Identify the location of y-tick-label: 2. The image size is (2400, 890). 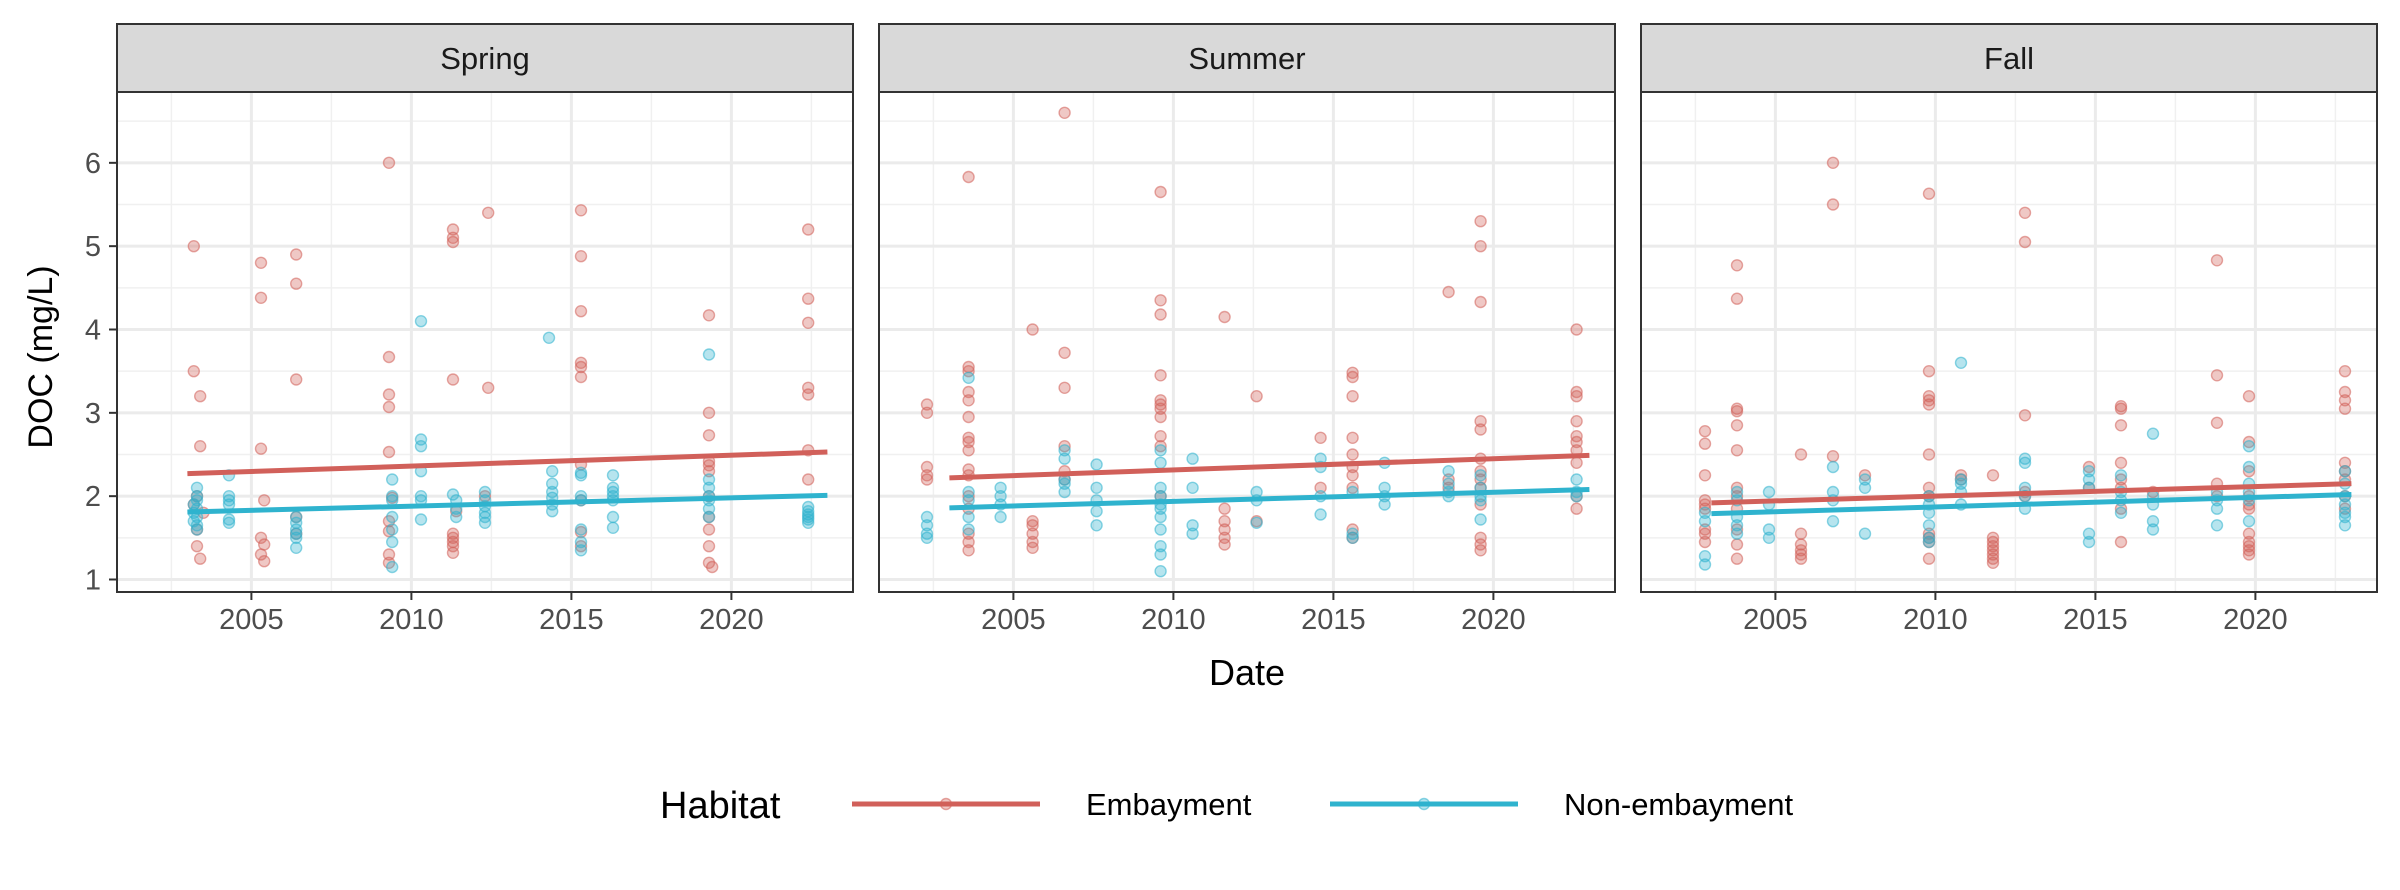
(93, 497).